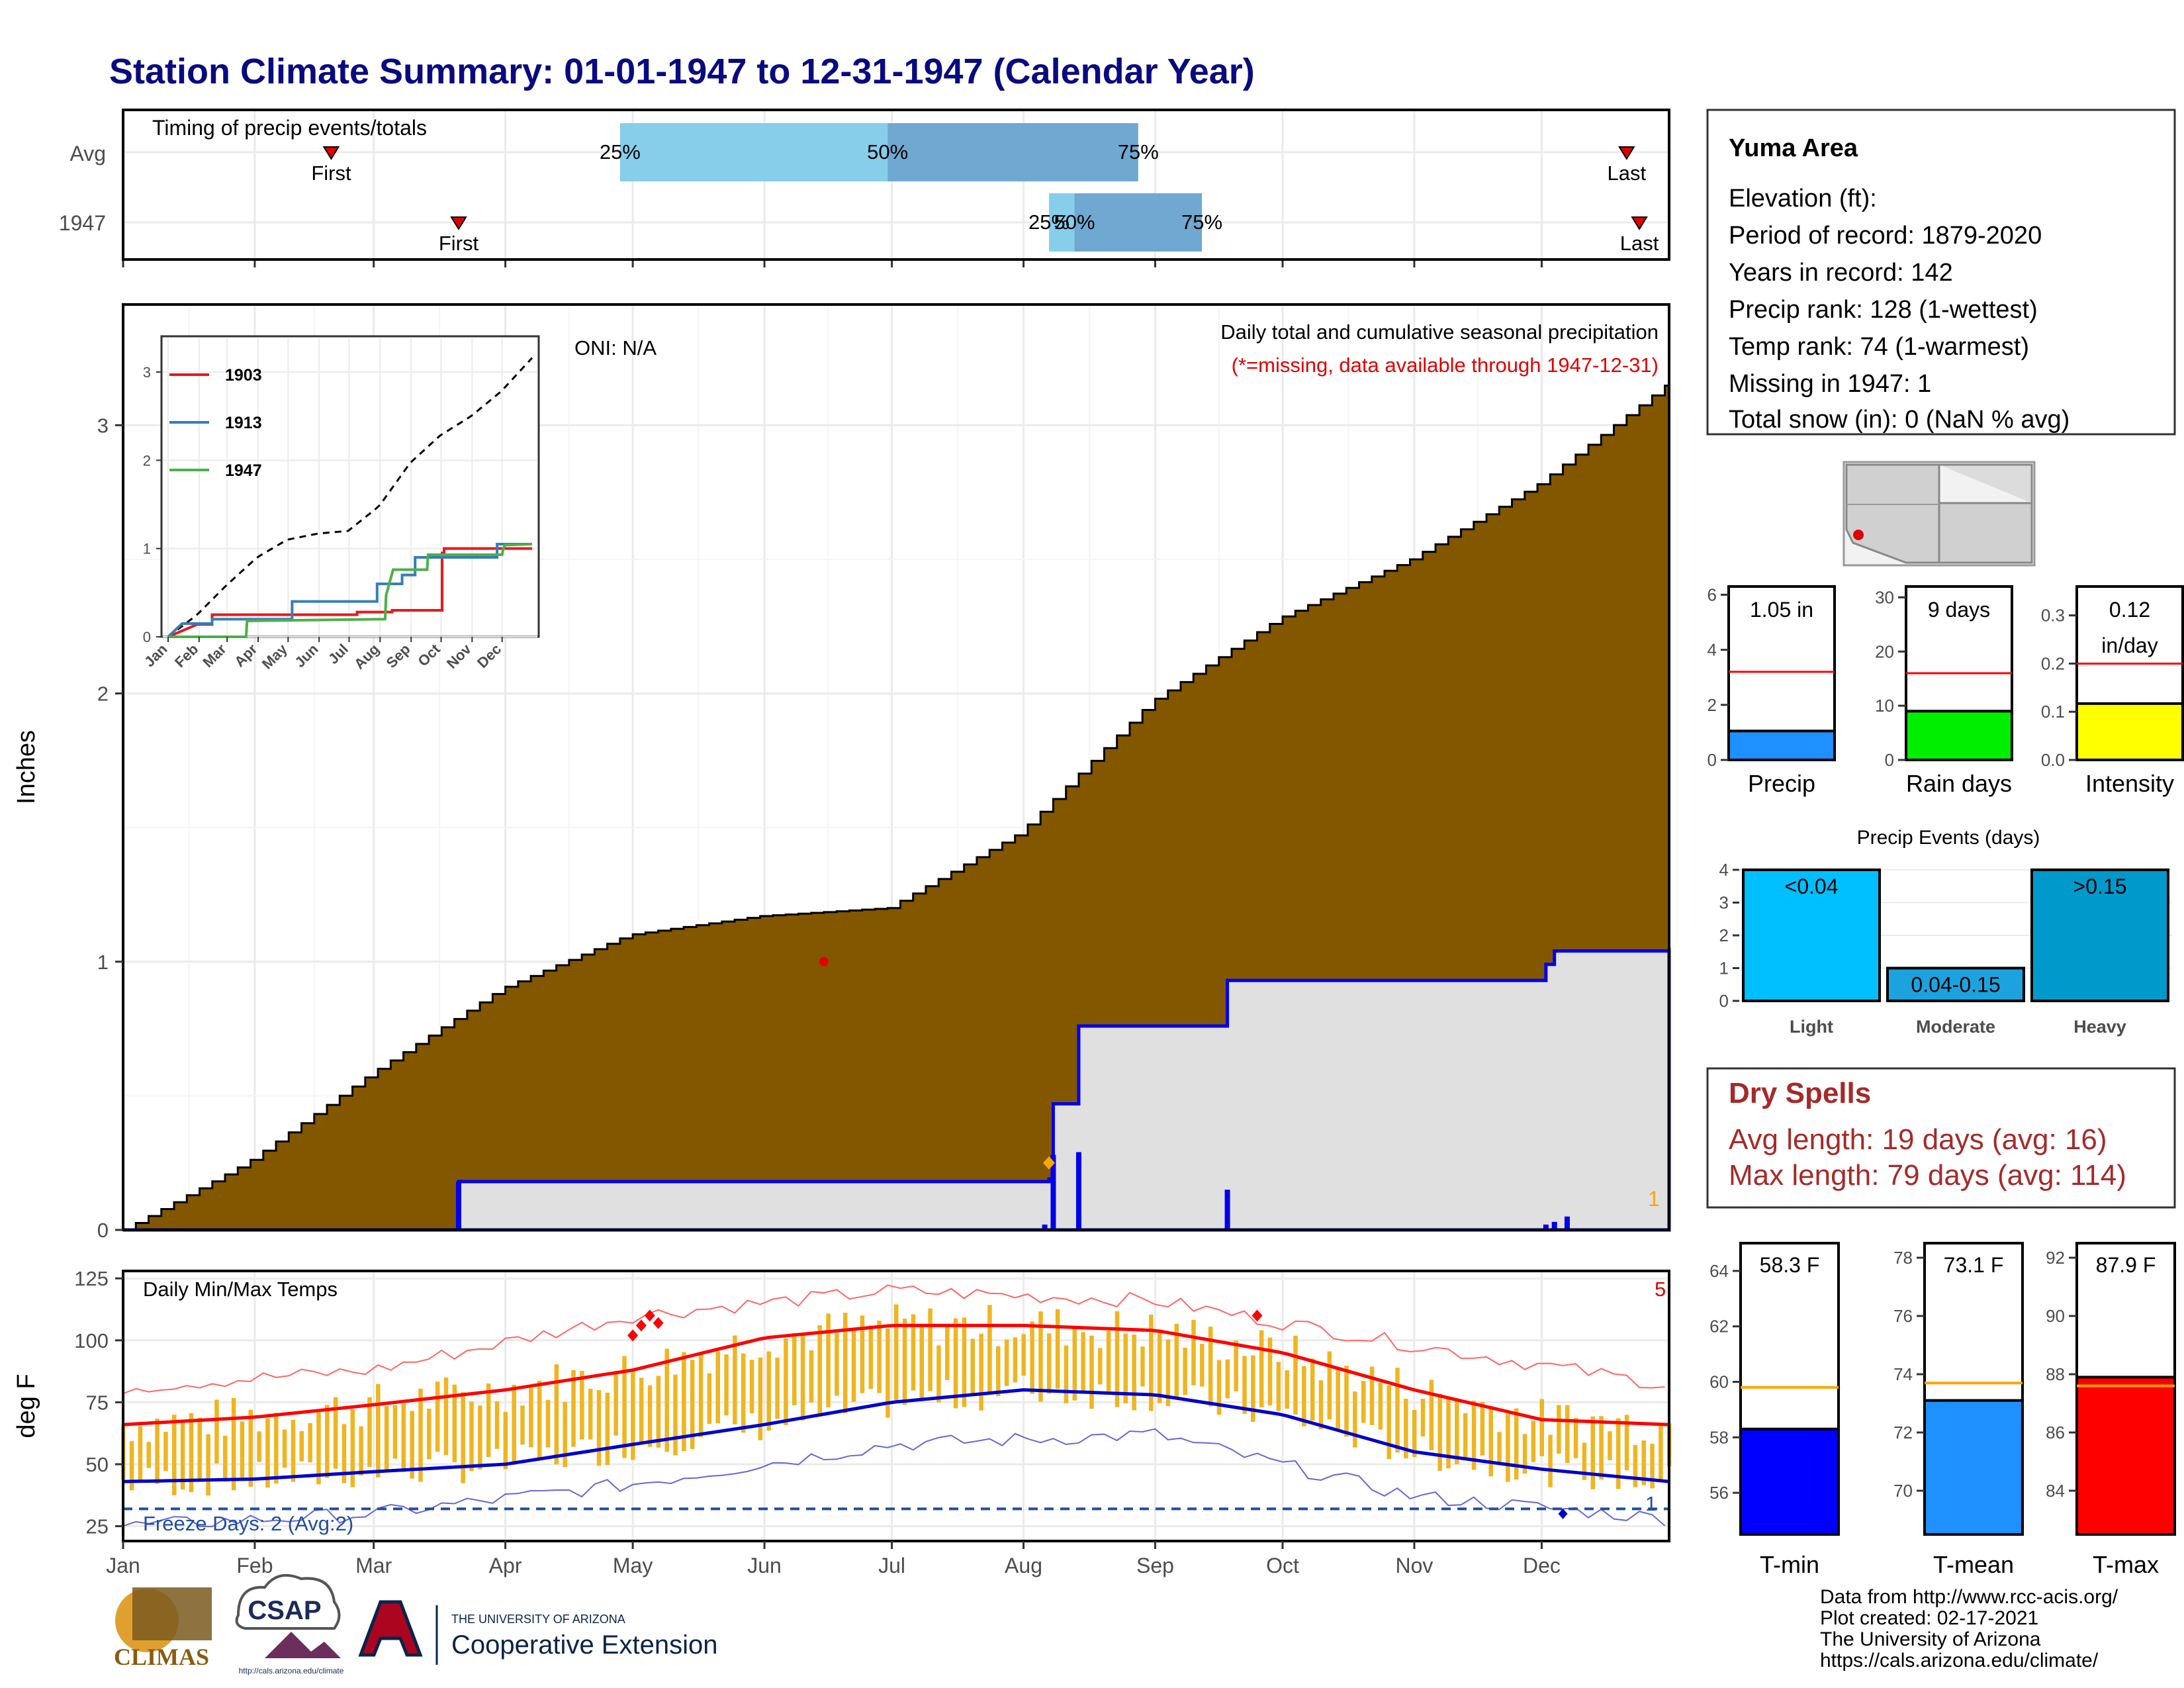 Image resolution: width=2184 pixels, height=1688 pixels. What do you see at coordinates (1627, 153) in the screenshot?
I see `timing-last-marker` at bounding box center [1627, 153].